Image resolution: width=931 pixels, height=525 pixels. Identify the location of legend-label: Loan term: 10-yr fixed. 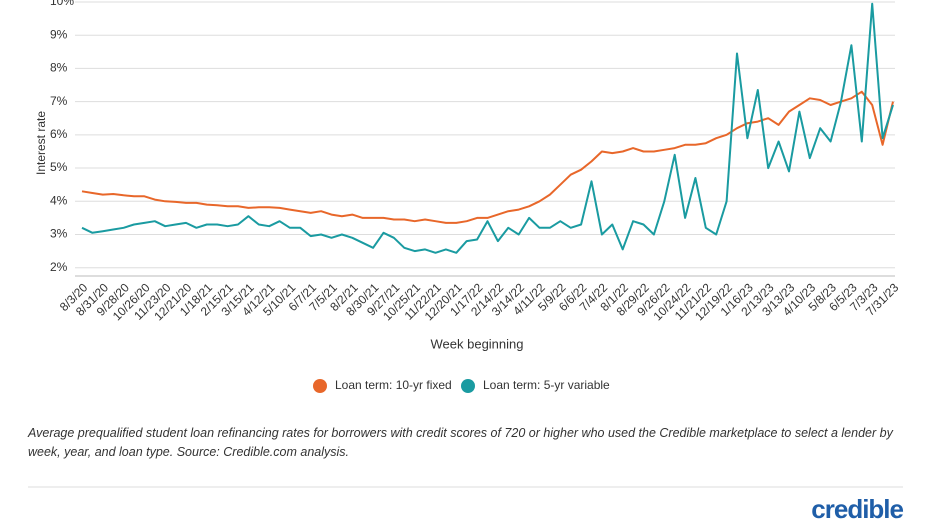
(393, 385).